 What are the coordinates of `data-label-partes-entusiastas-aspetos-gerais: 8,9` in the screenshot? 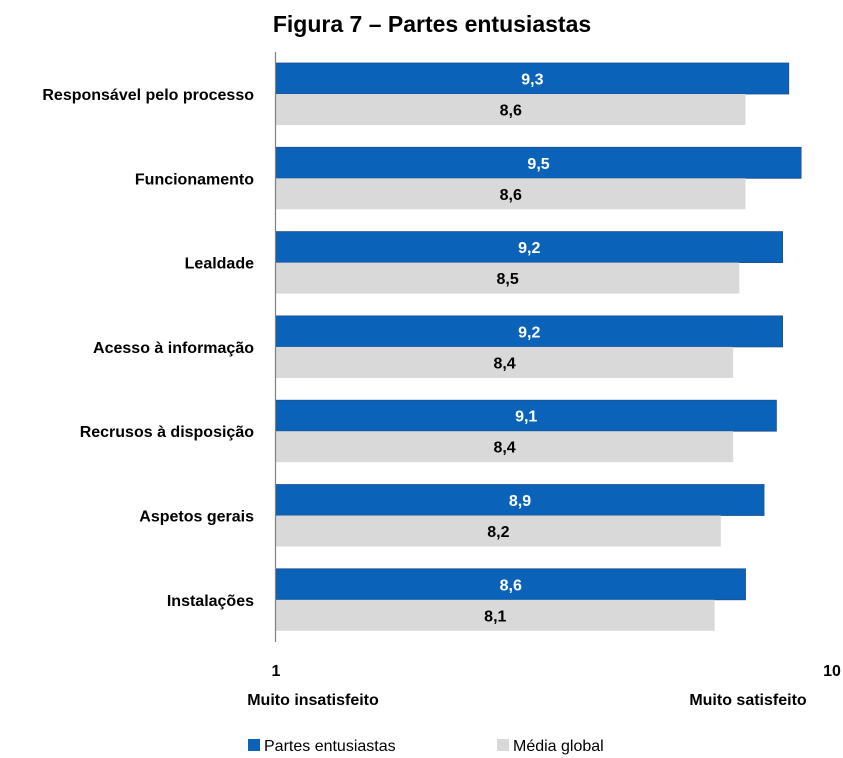 It's located at (520, 501).